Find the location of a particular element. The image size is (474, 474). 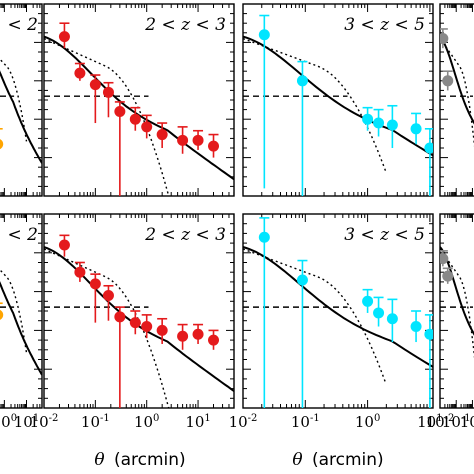

xlabel-right-unit: (arcmin) is located at coordinates (348, 460).